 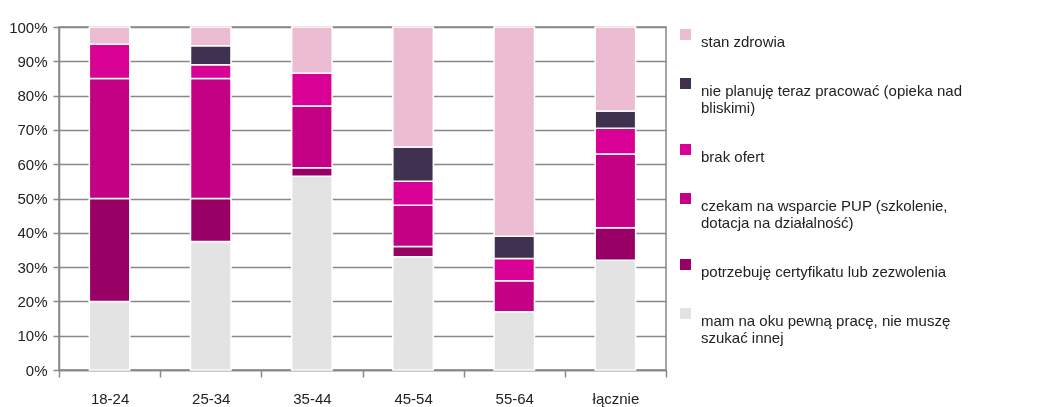 I want to click on legend-label: mam na oku pewną pracę, nie muszę szukać innej, so click(x=826, y=328).